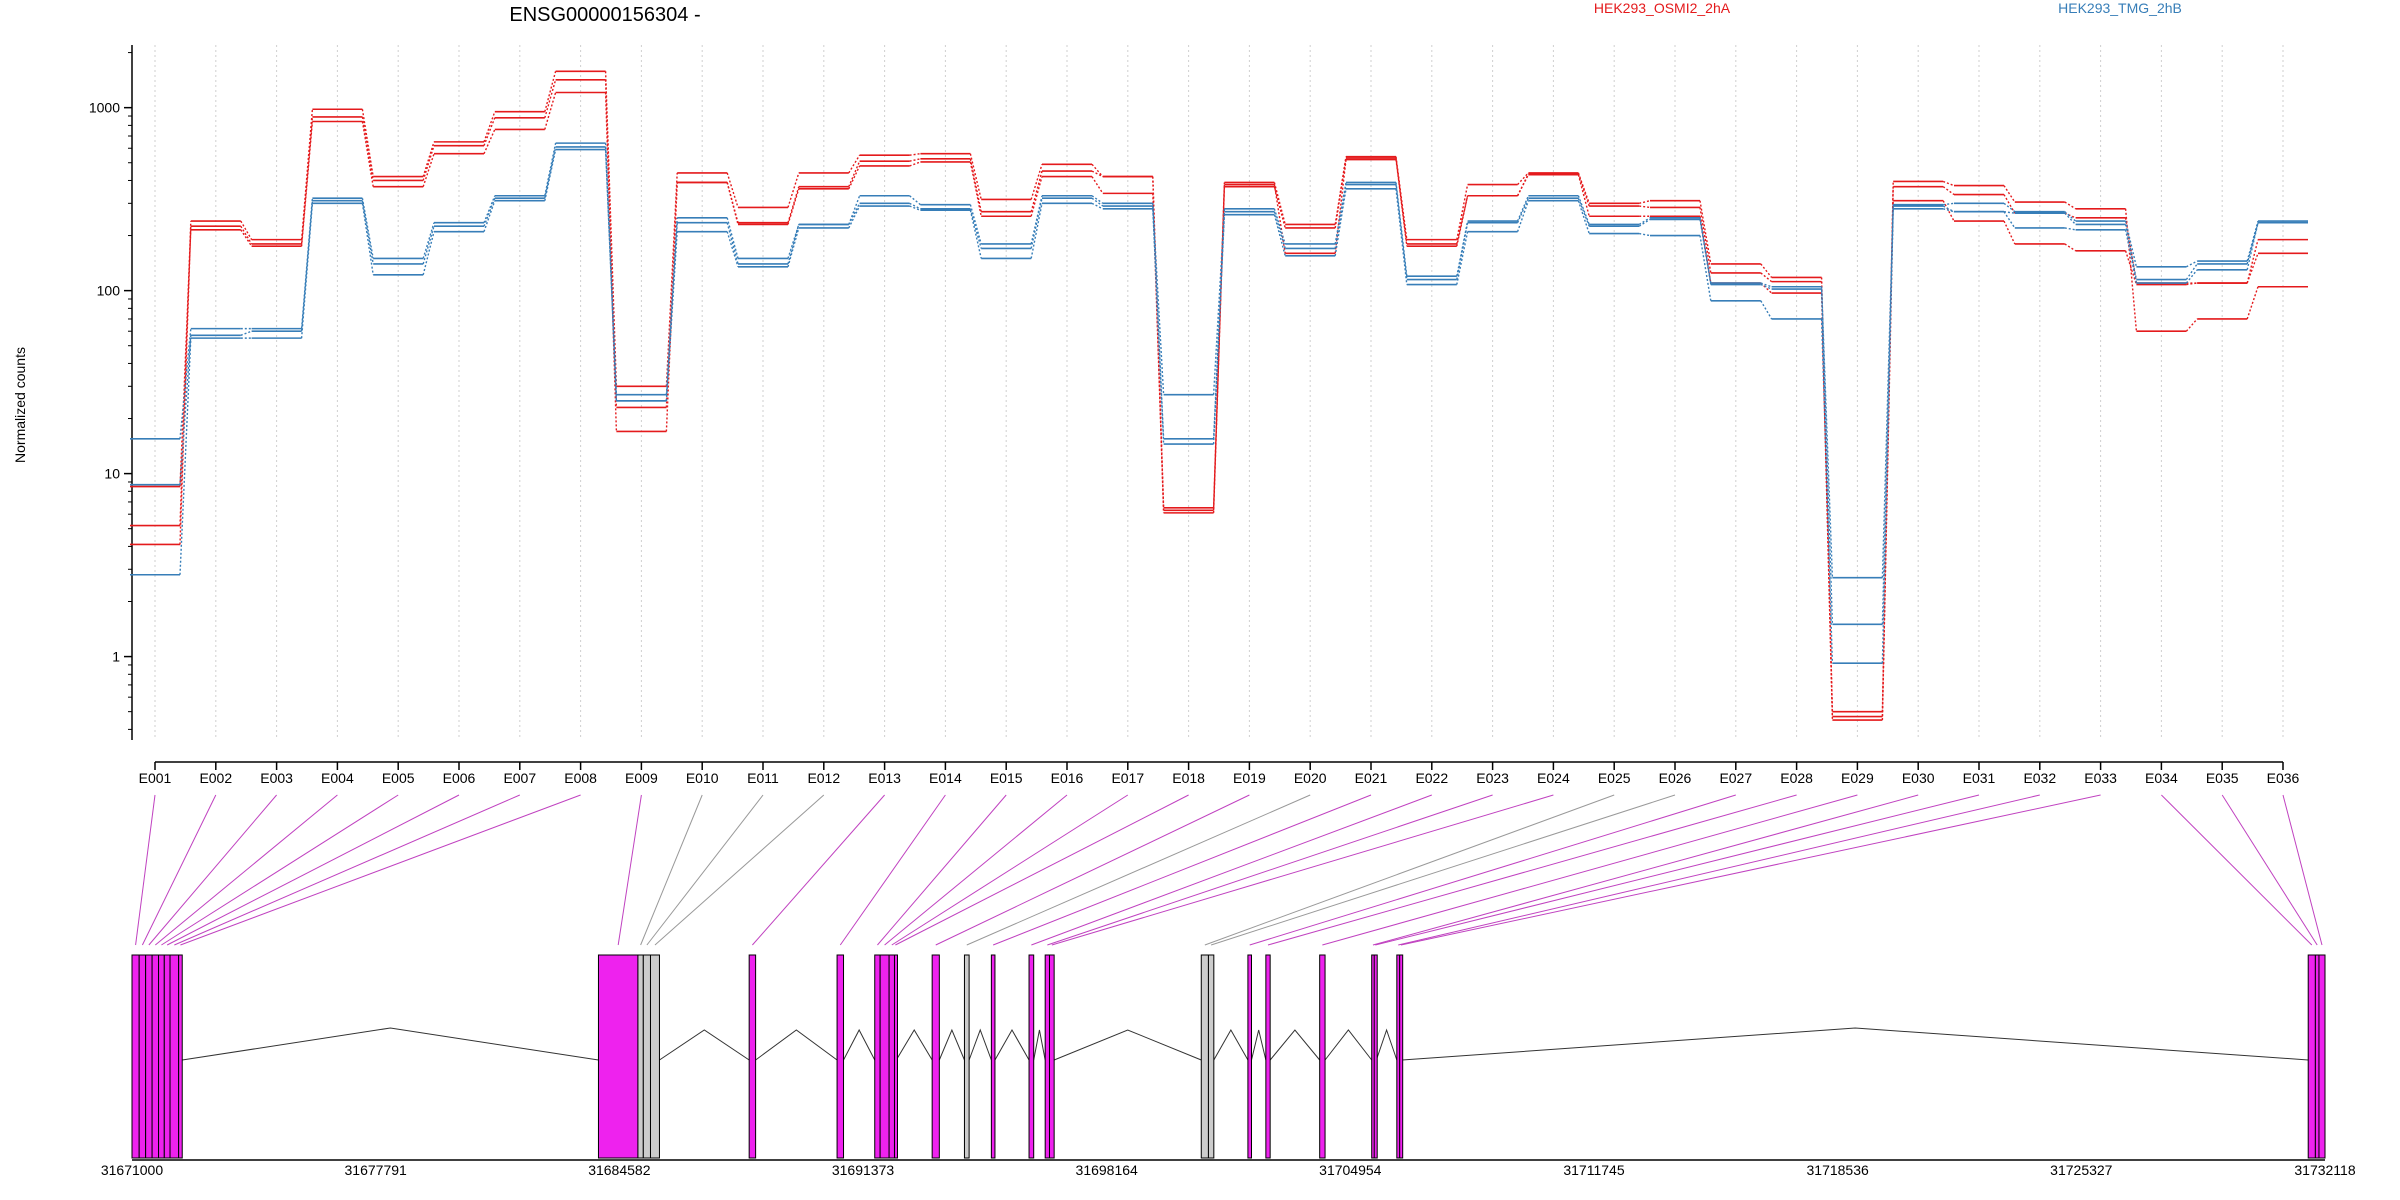 This screenshot has width=2400, height=1200. What do you see at coordinates (863, 1170) in the screenshot?
I see `coordinate-tick-label-31691373: 31691373` at bounding box center [863, 1170].